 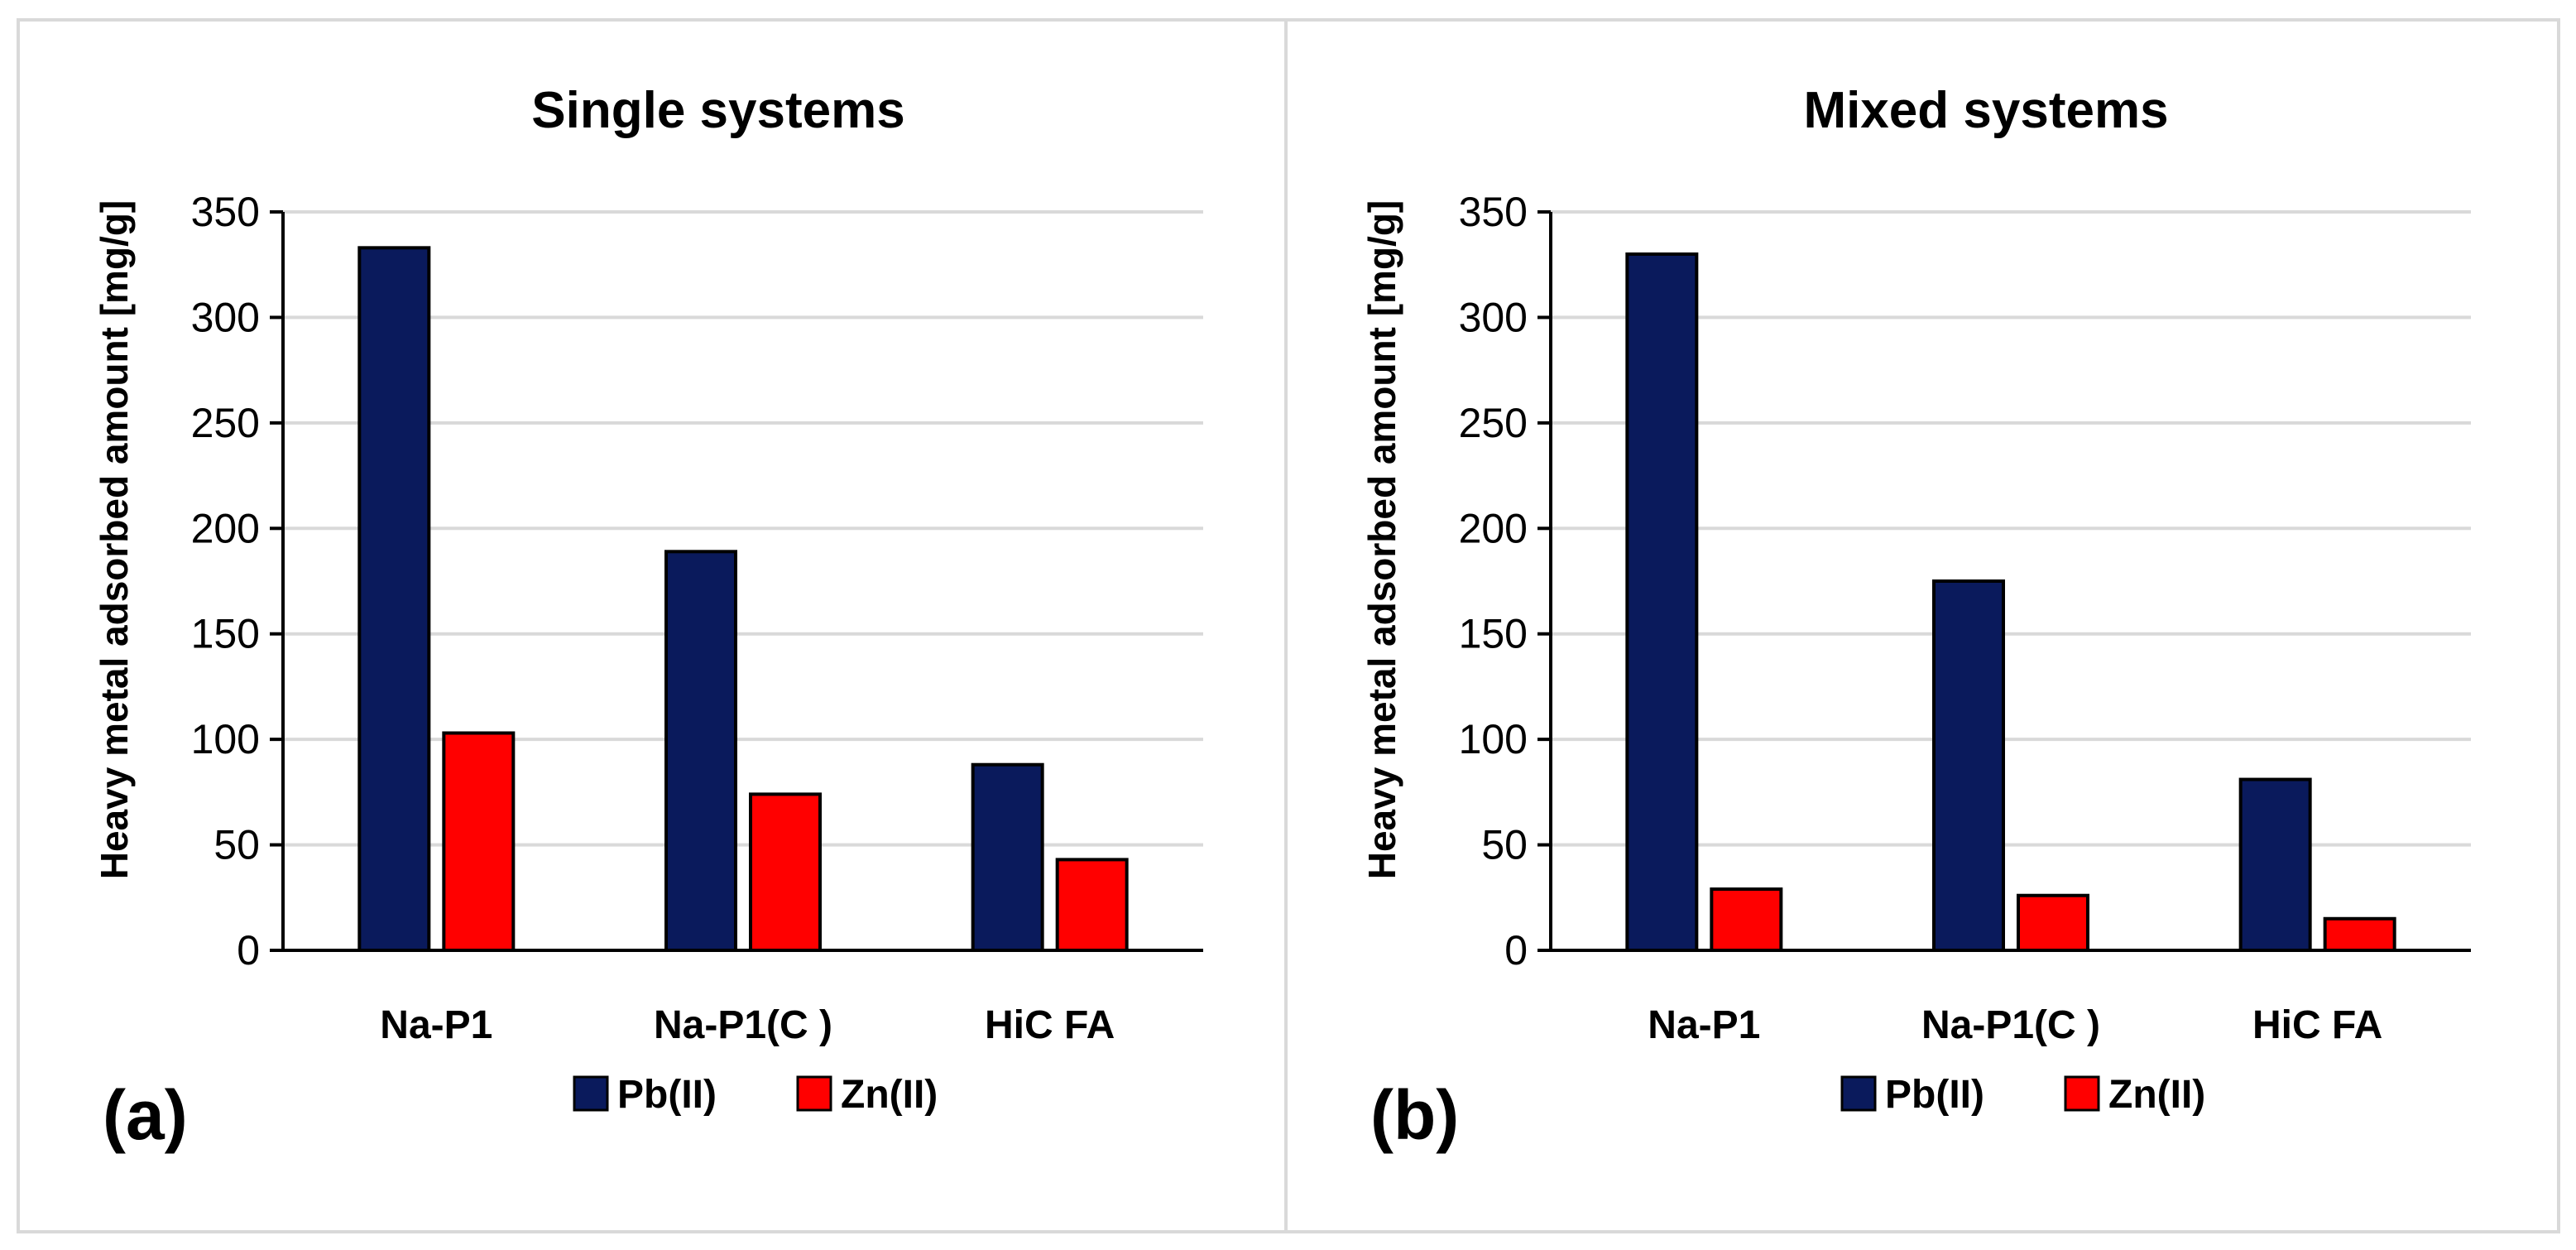 What do you see at coordinates (146, 1115) in the screenshot?
I see `panel-label: (a)` at bounding box center [146, 1115].